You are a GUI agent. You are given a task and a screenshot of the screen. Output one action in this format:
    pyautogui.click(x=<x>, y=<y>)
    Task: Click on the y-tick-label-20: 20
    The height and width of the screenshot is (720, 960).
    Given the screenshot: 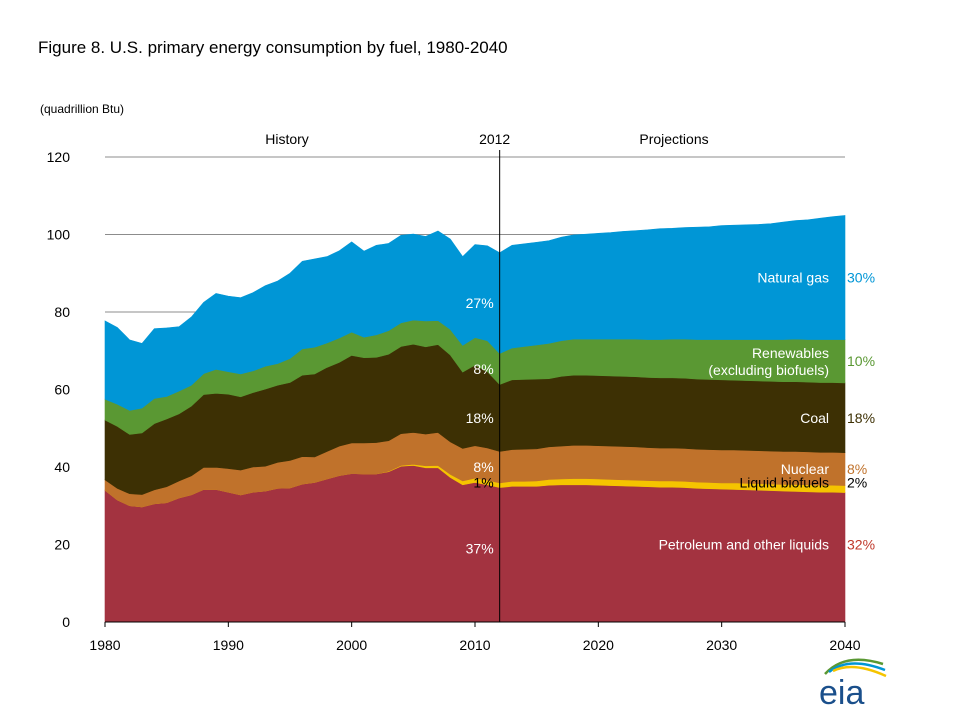 What is the action you would take?
    pyautogui.click(x=62, y=545)
    